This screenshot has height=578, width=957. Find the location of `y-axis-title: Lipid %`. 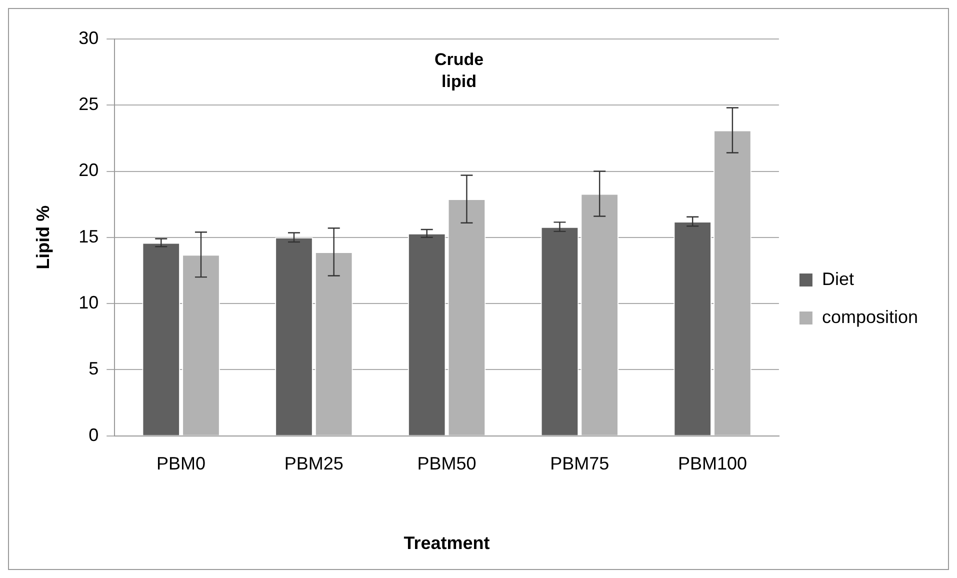

y-axis-title: Lipid % is located at coordinates (42, 237).